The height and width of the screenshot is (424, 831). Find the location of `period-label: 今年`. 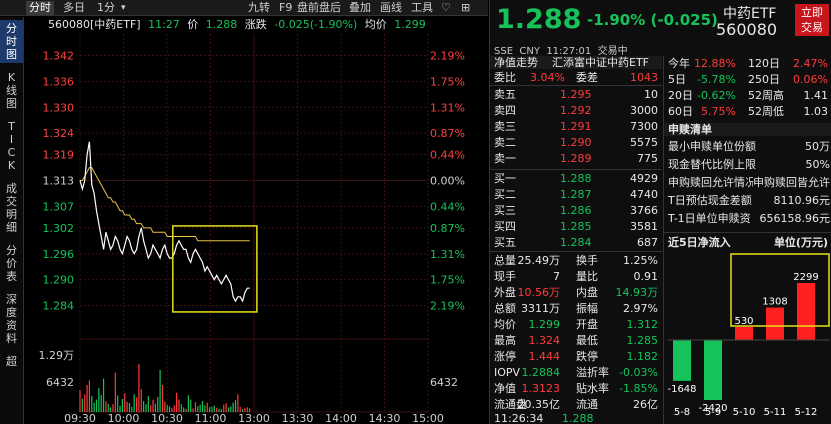

period-label: 今年 is located at coordinates (679, 63).